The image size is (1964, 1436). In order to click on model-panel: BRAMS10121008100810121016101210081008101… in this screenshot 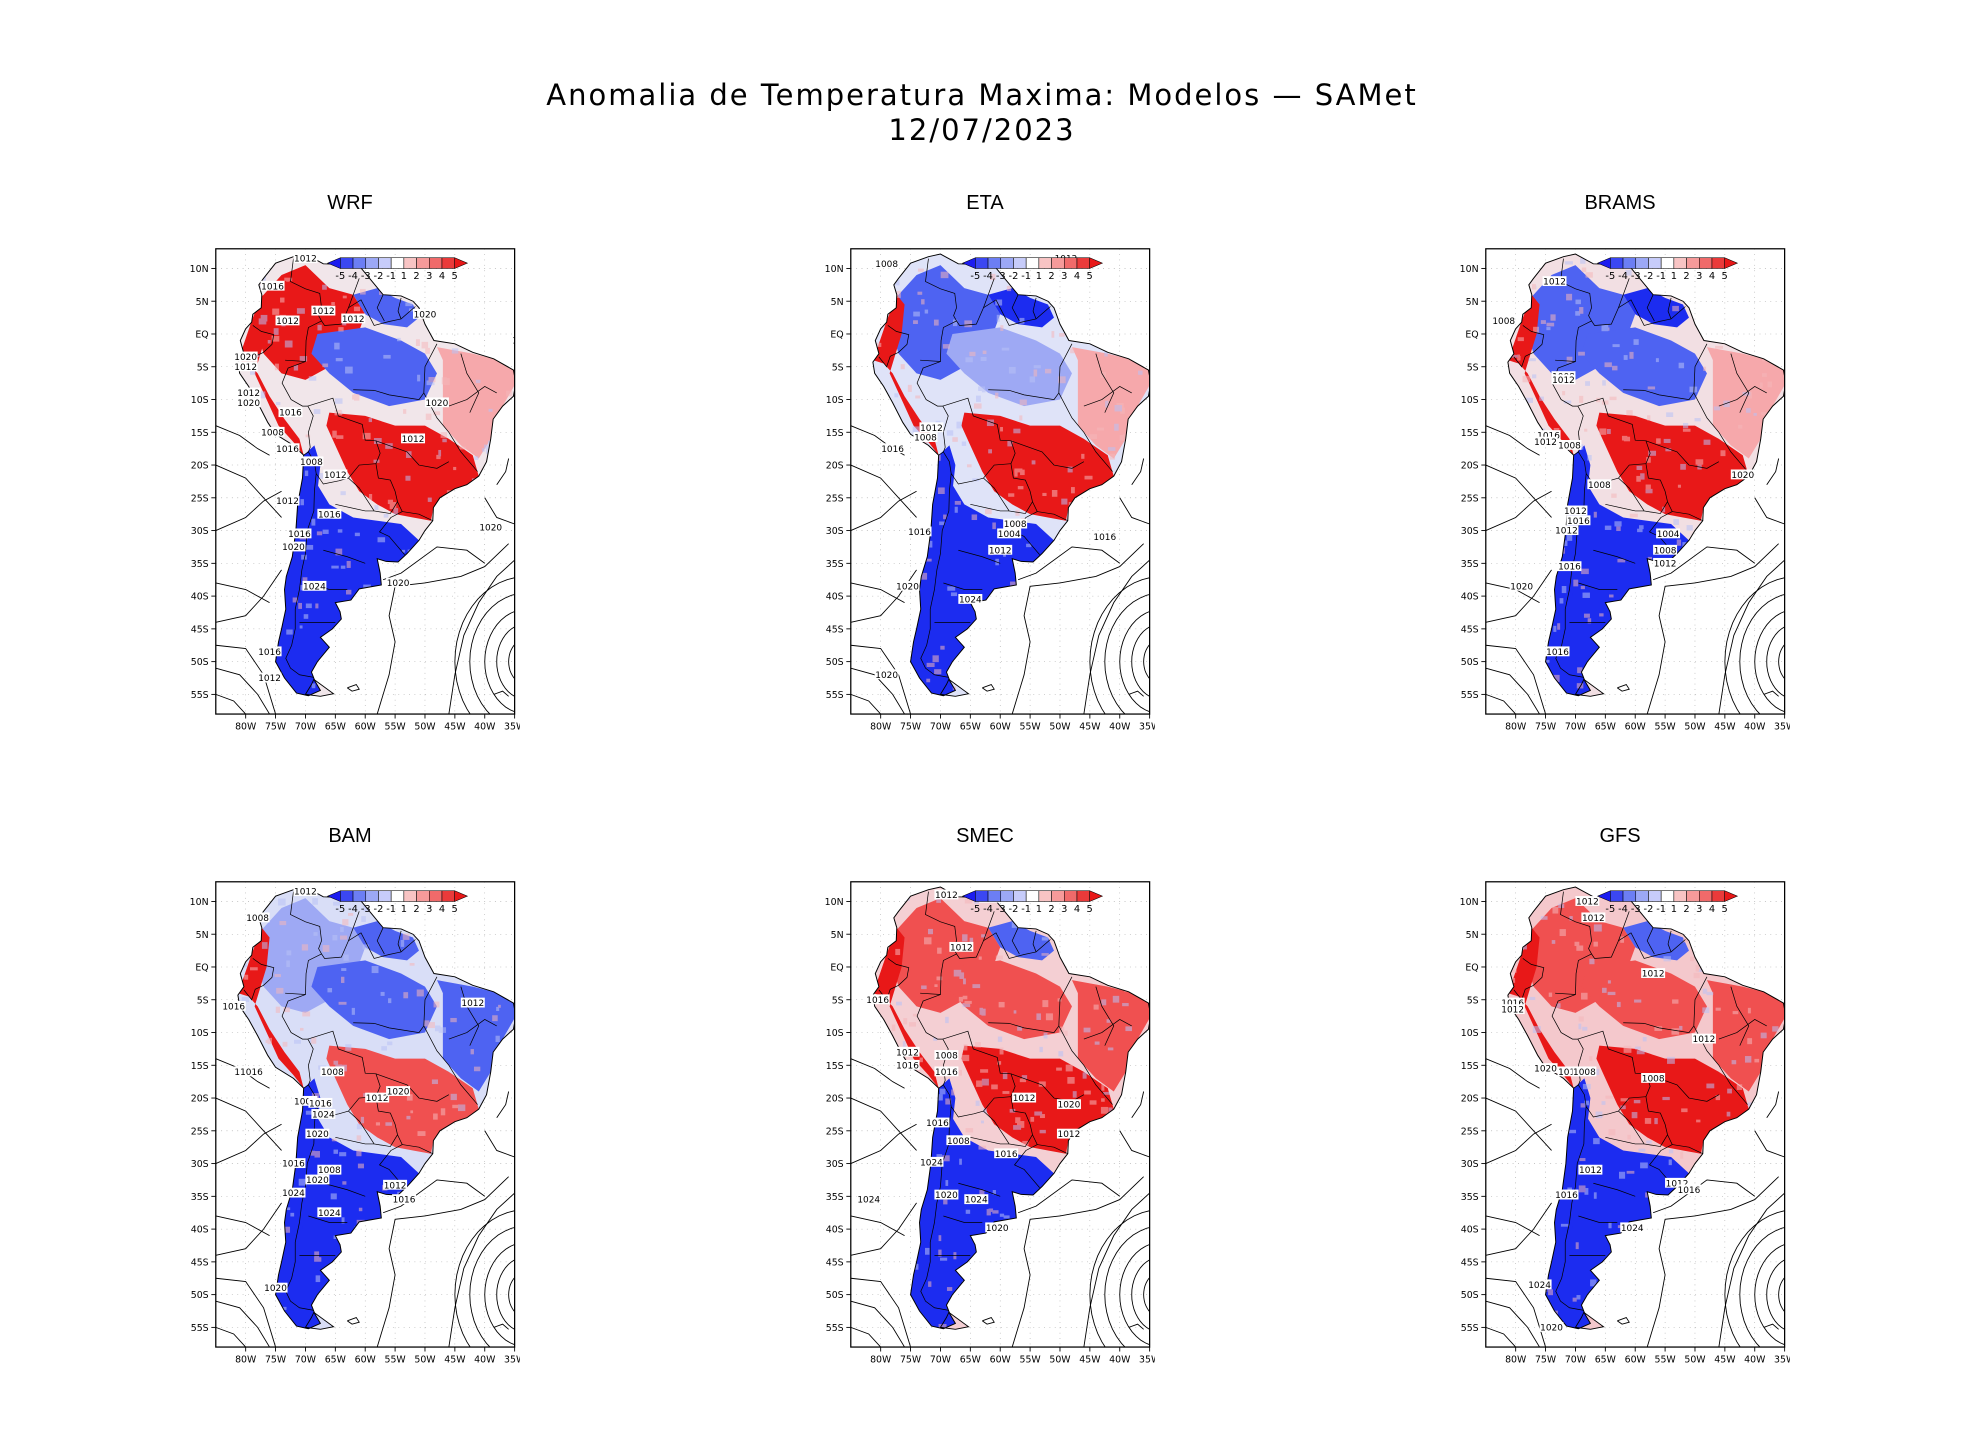, I will do `click(1620, 472)`.